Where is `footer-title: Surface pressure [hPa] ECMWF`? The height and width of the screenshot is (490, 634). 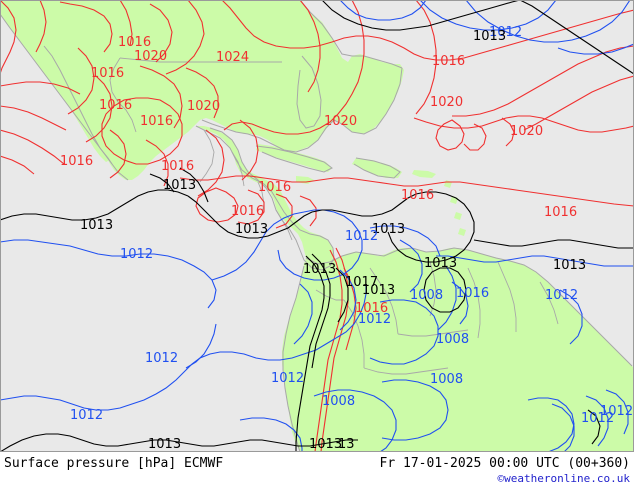
footer-title: Surface pressure [hPa] ECMWF is located at coordinates (114, 463).